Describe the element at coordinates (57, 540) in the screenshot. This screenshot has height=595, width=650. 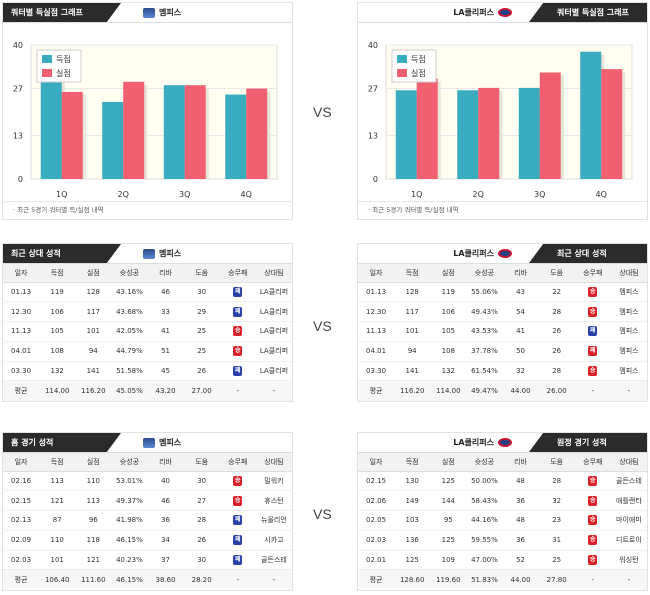
I see `table-cell: 110` at that location.